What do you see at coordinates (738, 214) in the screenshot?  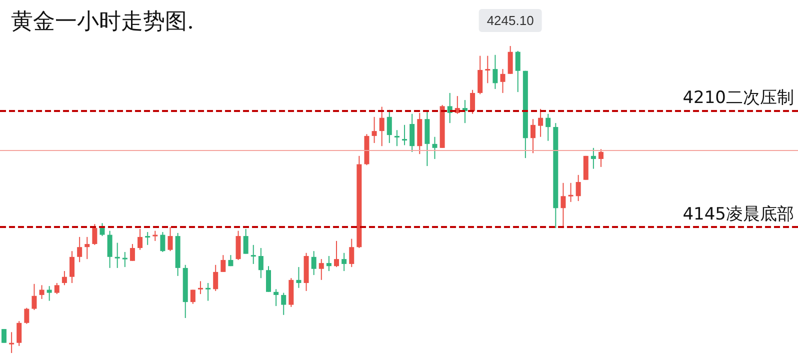 I see `ref-line-label: 4145凌晨底部` at bounding box center [738, 214].